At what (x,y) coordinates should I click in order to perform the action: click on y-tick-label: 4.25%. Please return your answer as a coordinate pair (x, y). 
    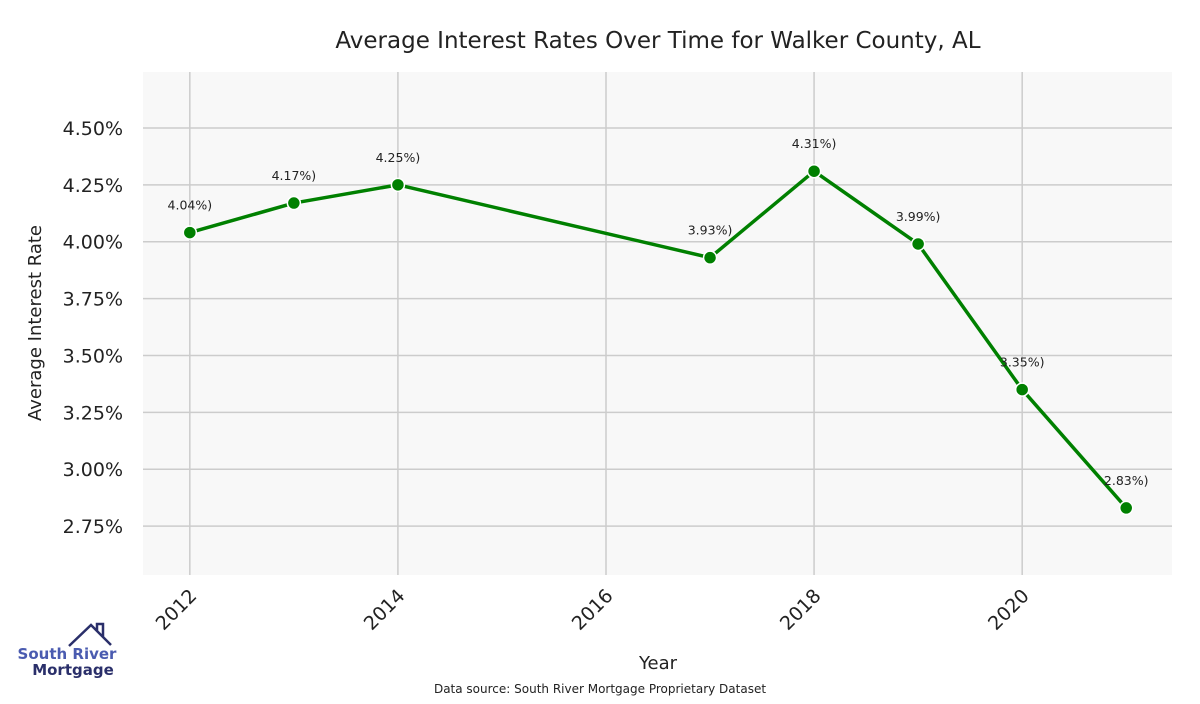
    Looking at the image, I should click on (93, 186).